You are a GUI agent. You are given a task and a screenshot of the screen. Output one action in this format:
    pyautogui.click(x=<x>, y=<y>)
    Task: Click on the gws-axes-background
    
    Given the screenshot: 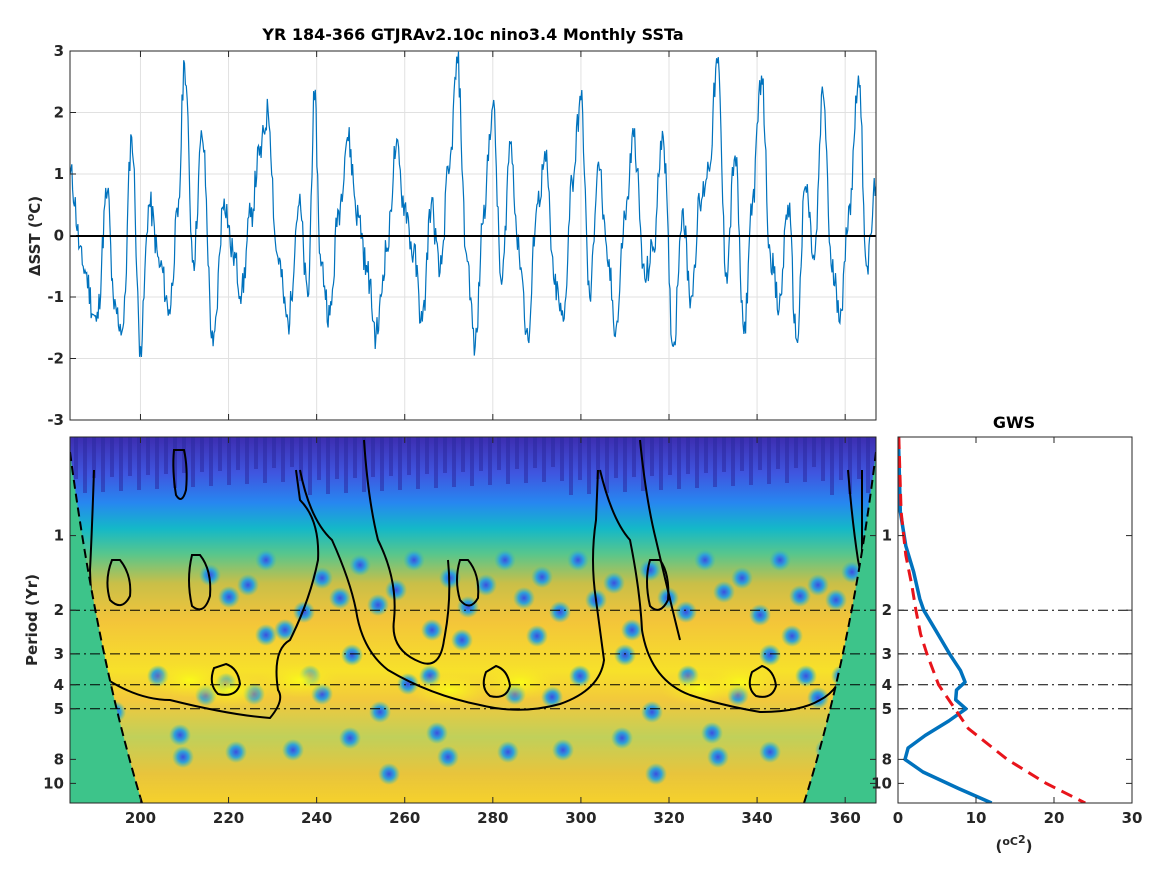 What is the action you would take?
    pyautogui.click(x=1015, y=620)
    